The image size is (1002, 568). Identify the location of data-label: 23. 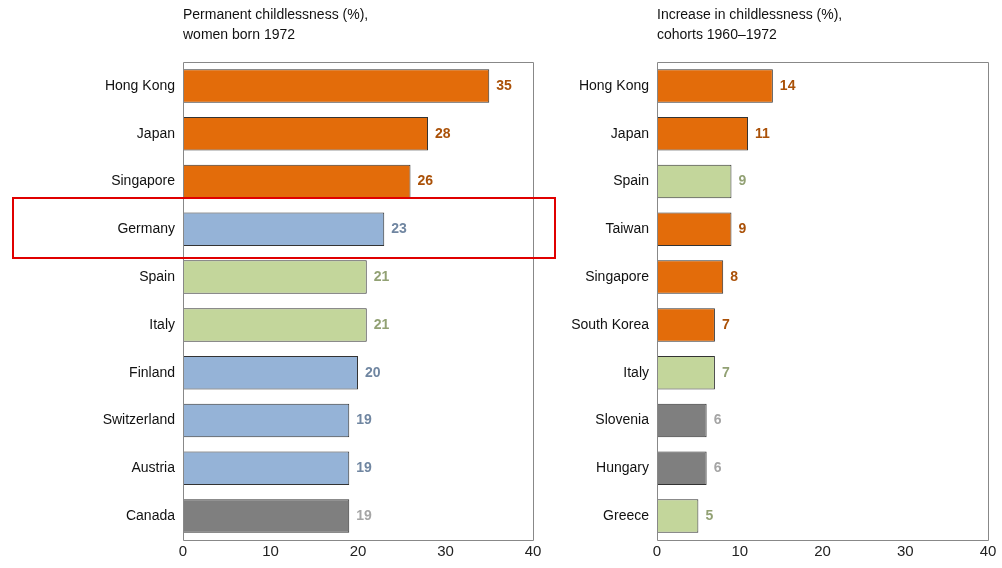
(399, 228).